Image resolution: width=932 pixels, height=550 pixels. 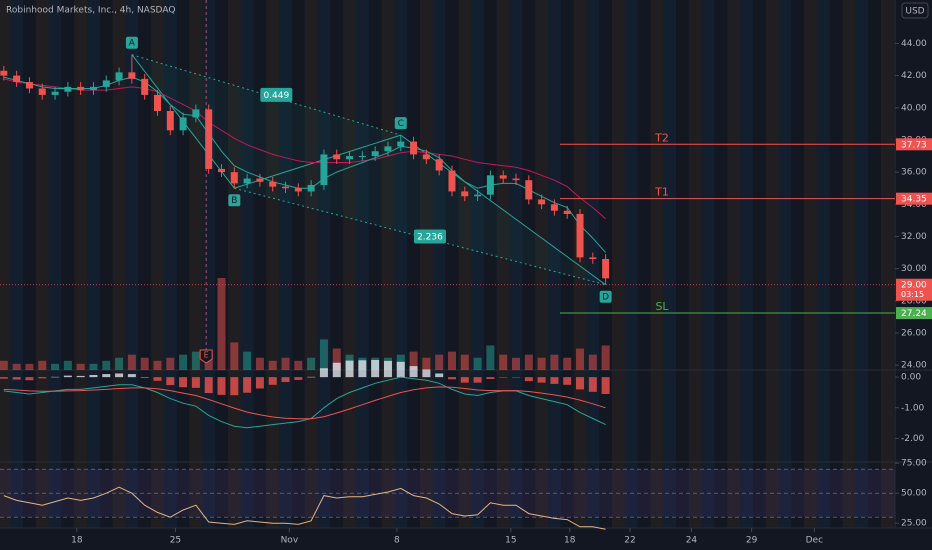 What do you see at coordinates (914, 76) in the screenshot?
I see `y-tick-label: 42.00` at bounding box center [914, 76].